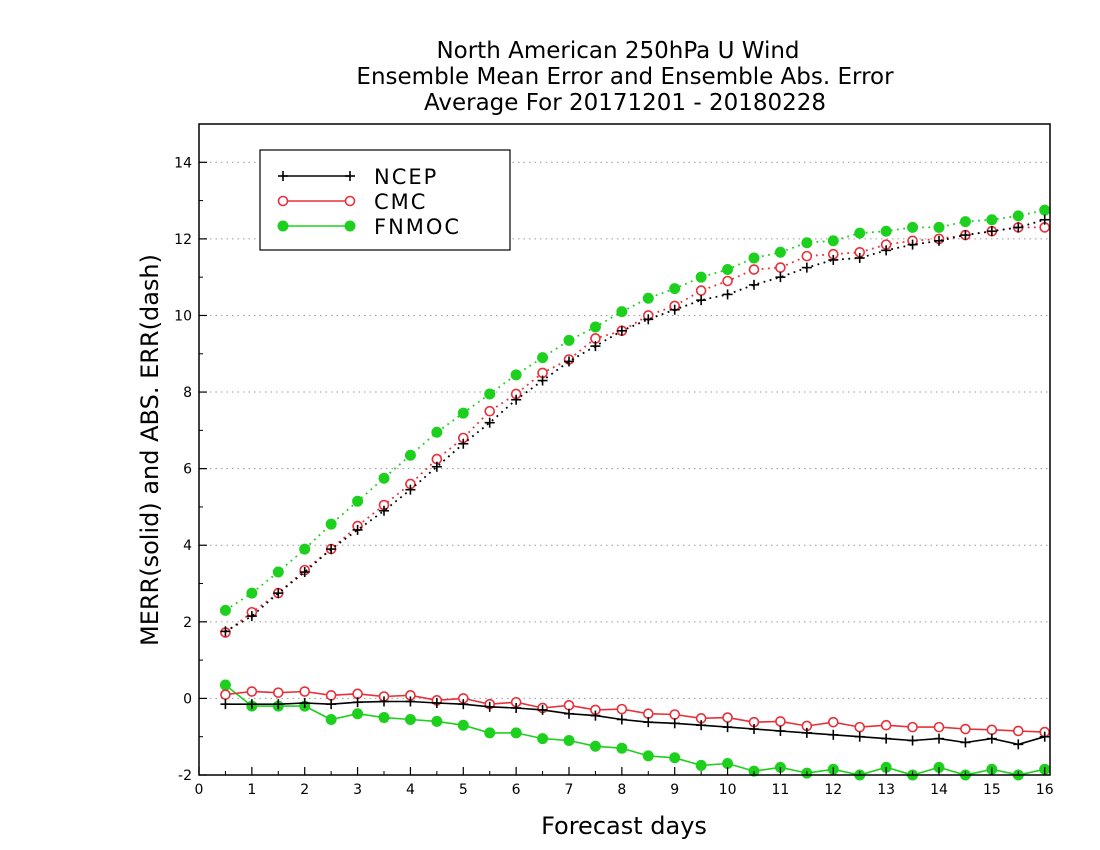 This screenshot has width=1100, height=850. Describe the element at coordinates (621, 790) in the screenshot. I see `x-tick-label: 8` at that location.